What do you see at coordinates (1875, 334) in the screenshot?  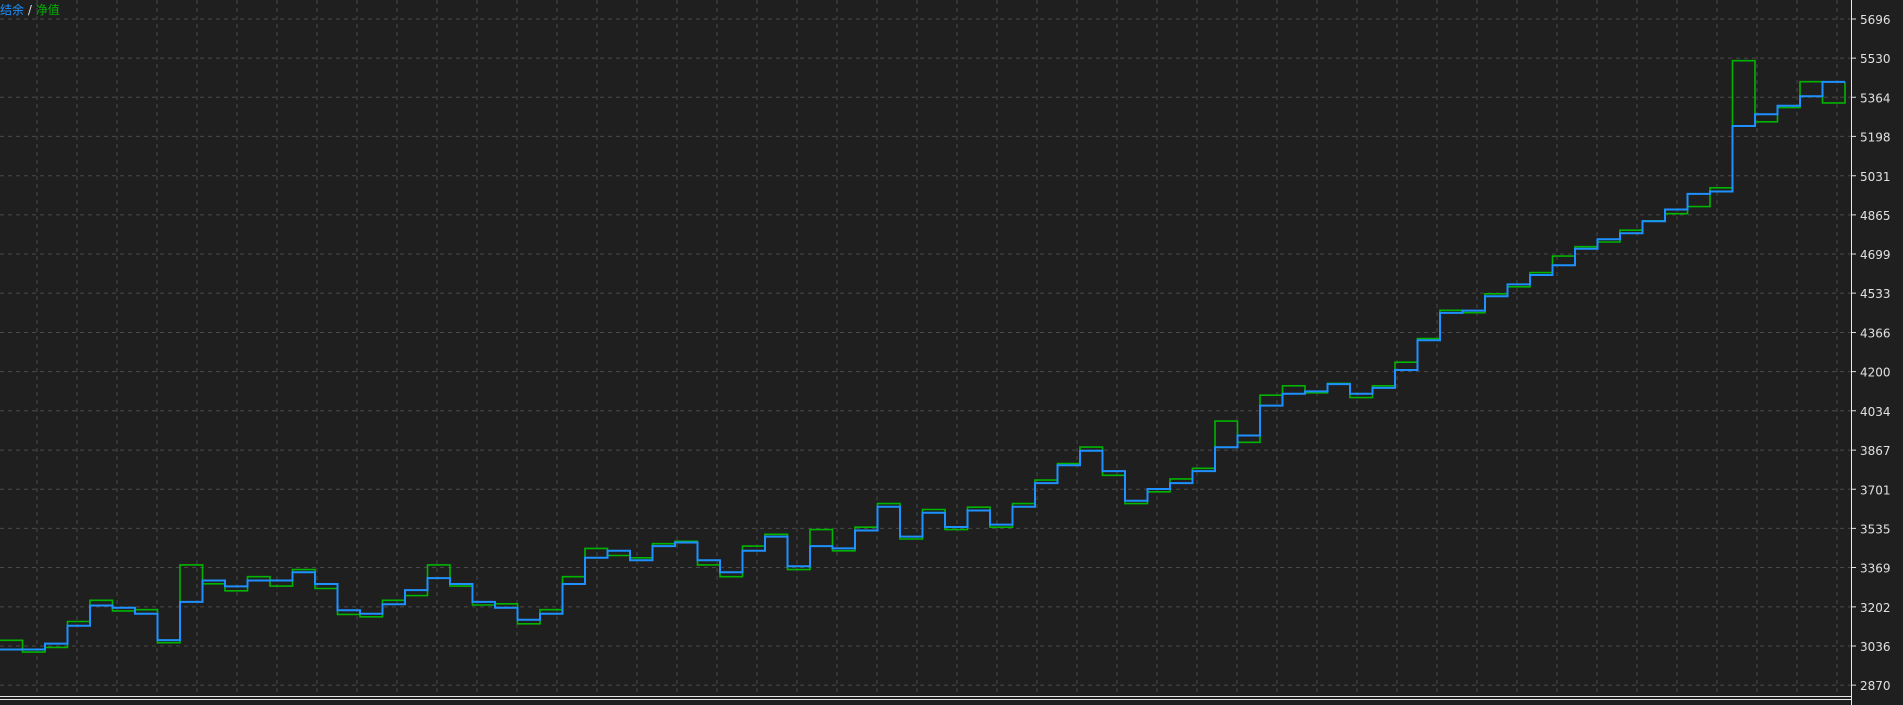 I see `y-tick-label: 4366` at bounding box center [1875, 334].